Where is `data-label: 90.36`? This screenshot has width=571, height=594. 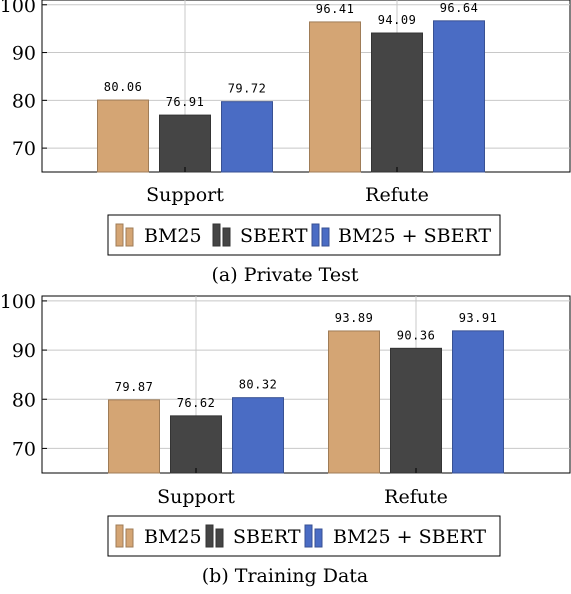 data-label: 90.36 is located at coordinates (416, 335).